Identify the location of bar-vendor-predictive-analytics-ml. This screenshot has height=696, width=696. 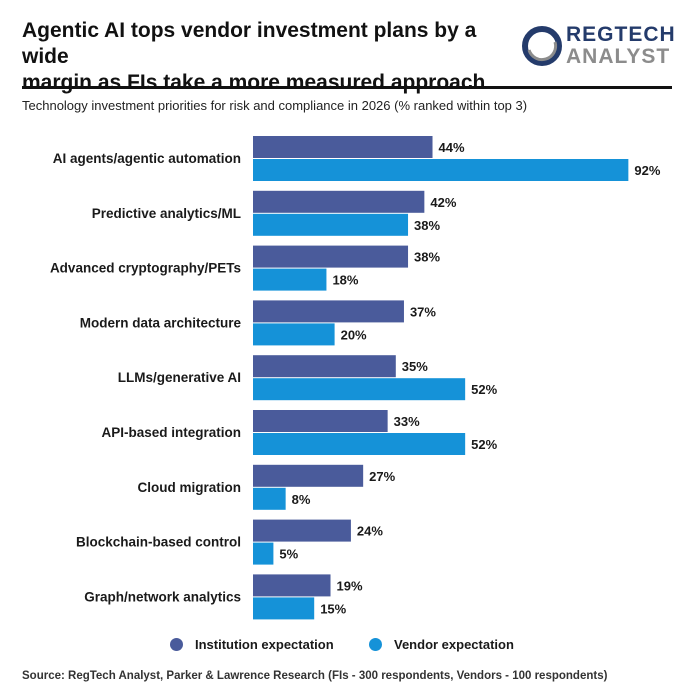
(331, 224).